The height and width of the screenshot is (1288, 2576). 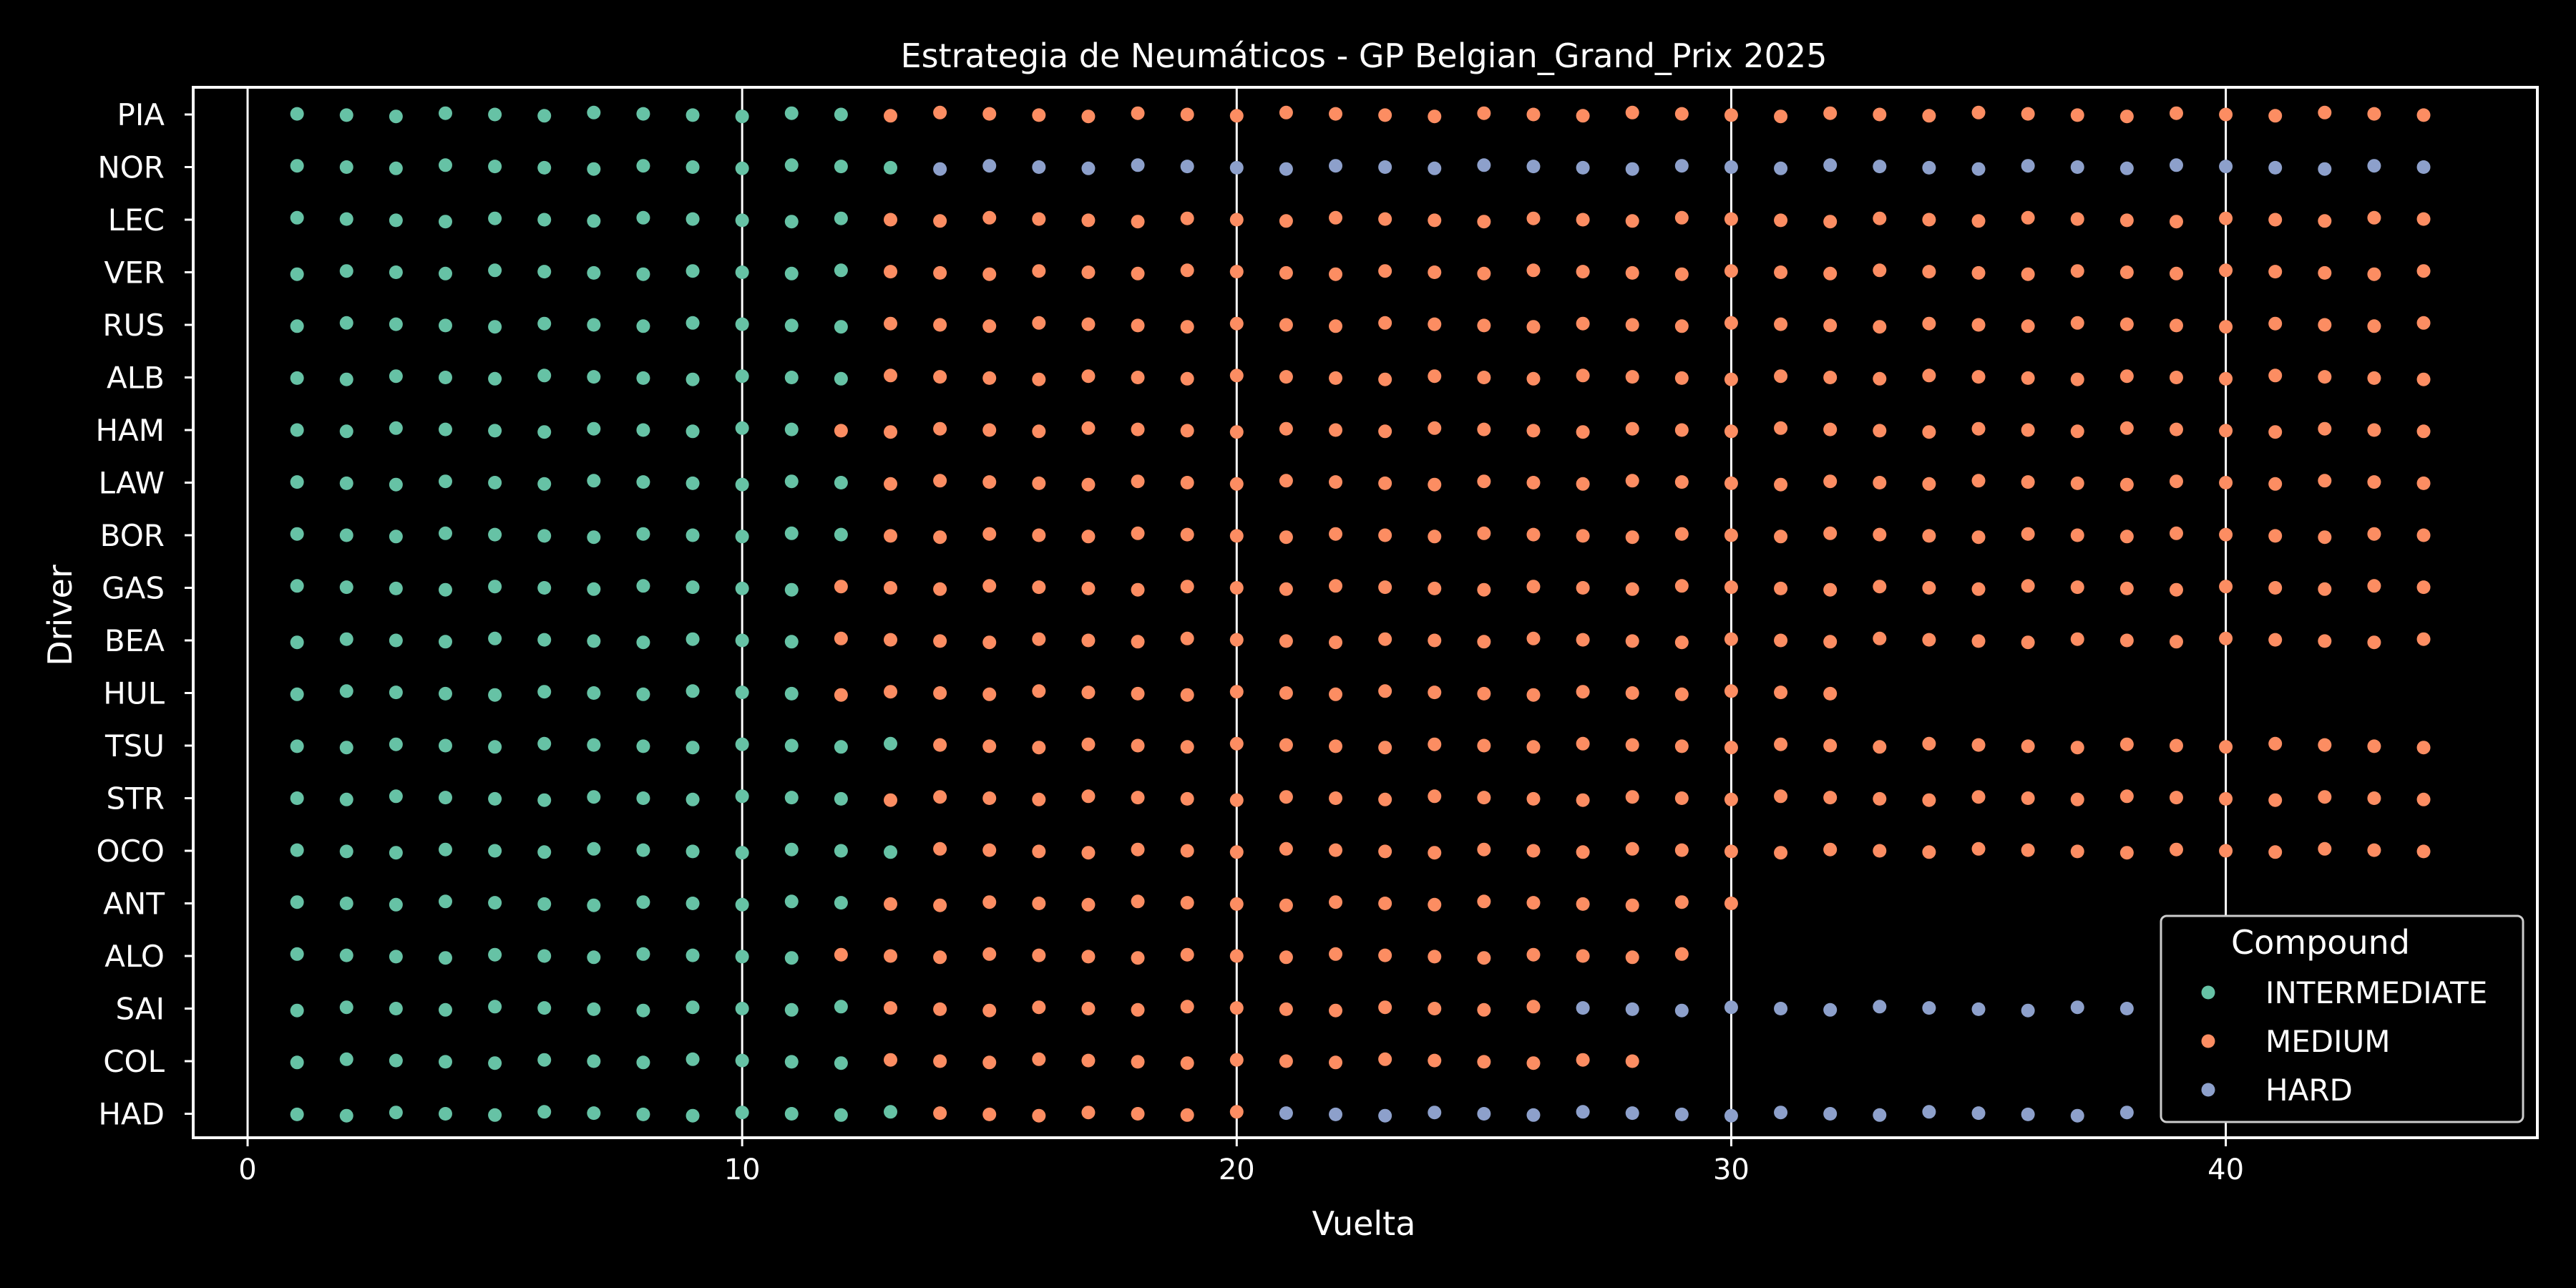 What do you see at coordinates (132, 535) in the screenshot?
I see `y-tick-label-BOR: BOR` at bounding box center [132, 535].